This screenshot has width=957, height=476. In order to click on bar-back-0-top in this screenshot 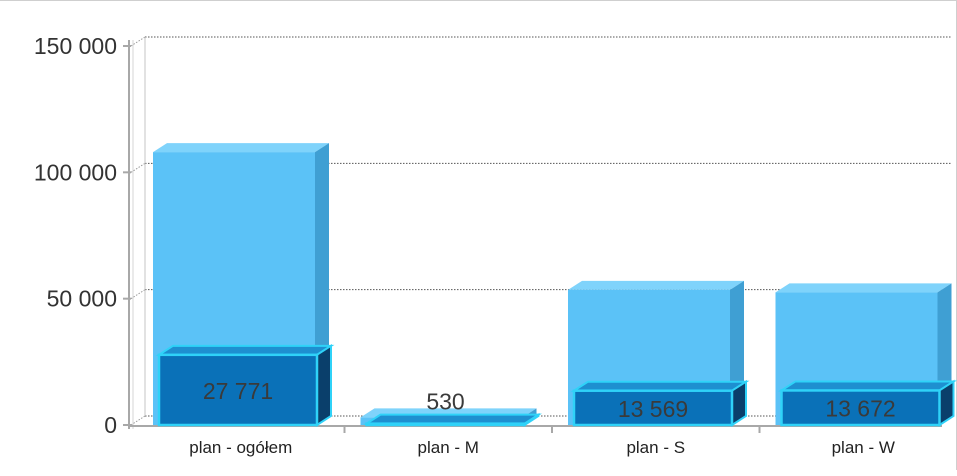, I will do `click(241, 148)`.